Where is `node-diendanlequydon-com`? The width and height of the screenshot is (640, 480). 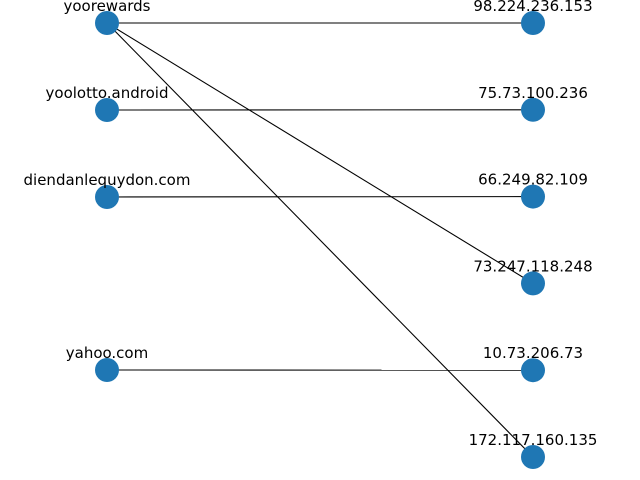
node-diendanlequydon-com is located at coordinates (107, 197).